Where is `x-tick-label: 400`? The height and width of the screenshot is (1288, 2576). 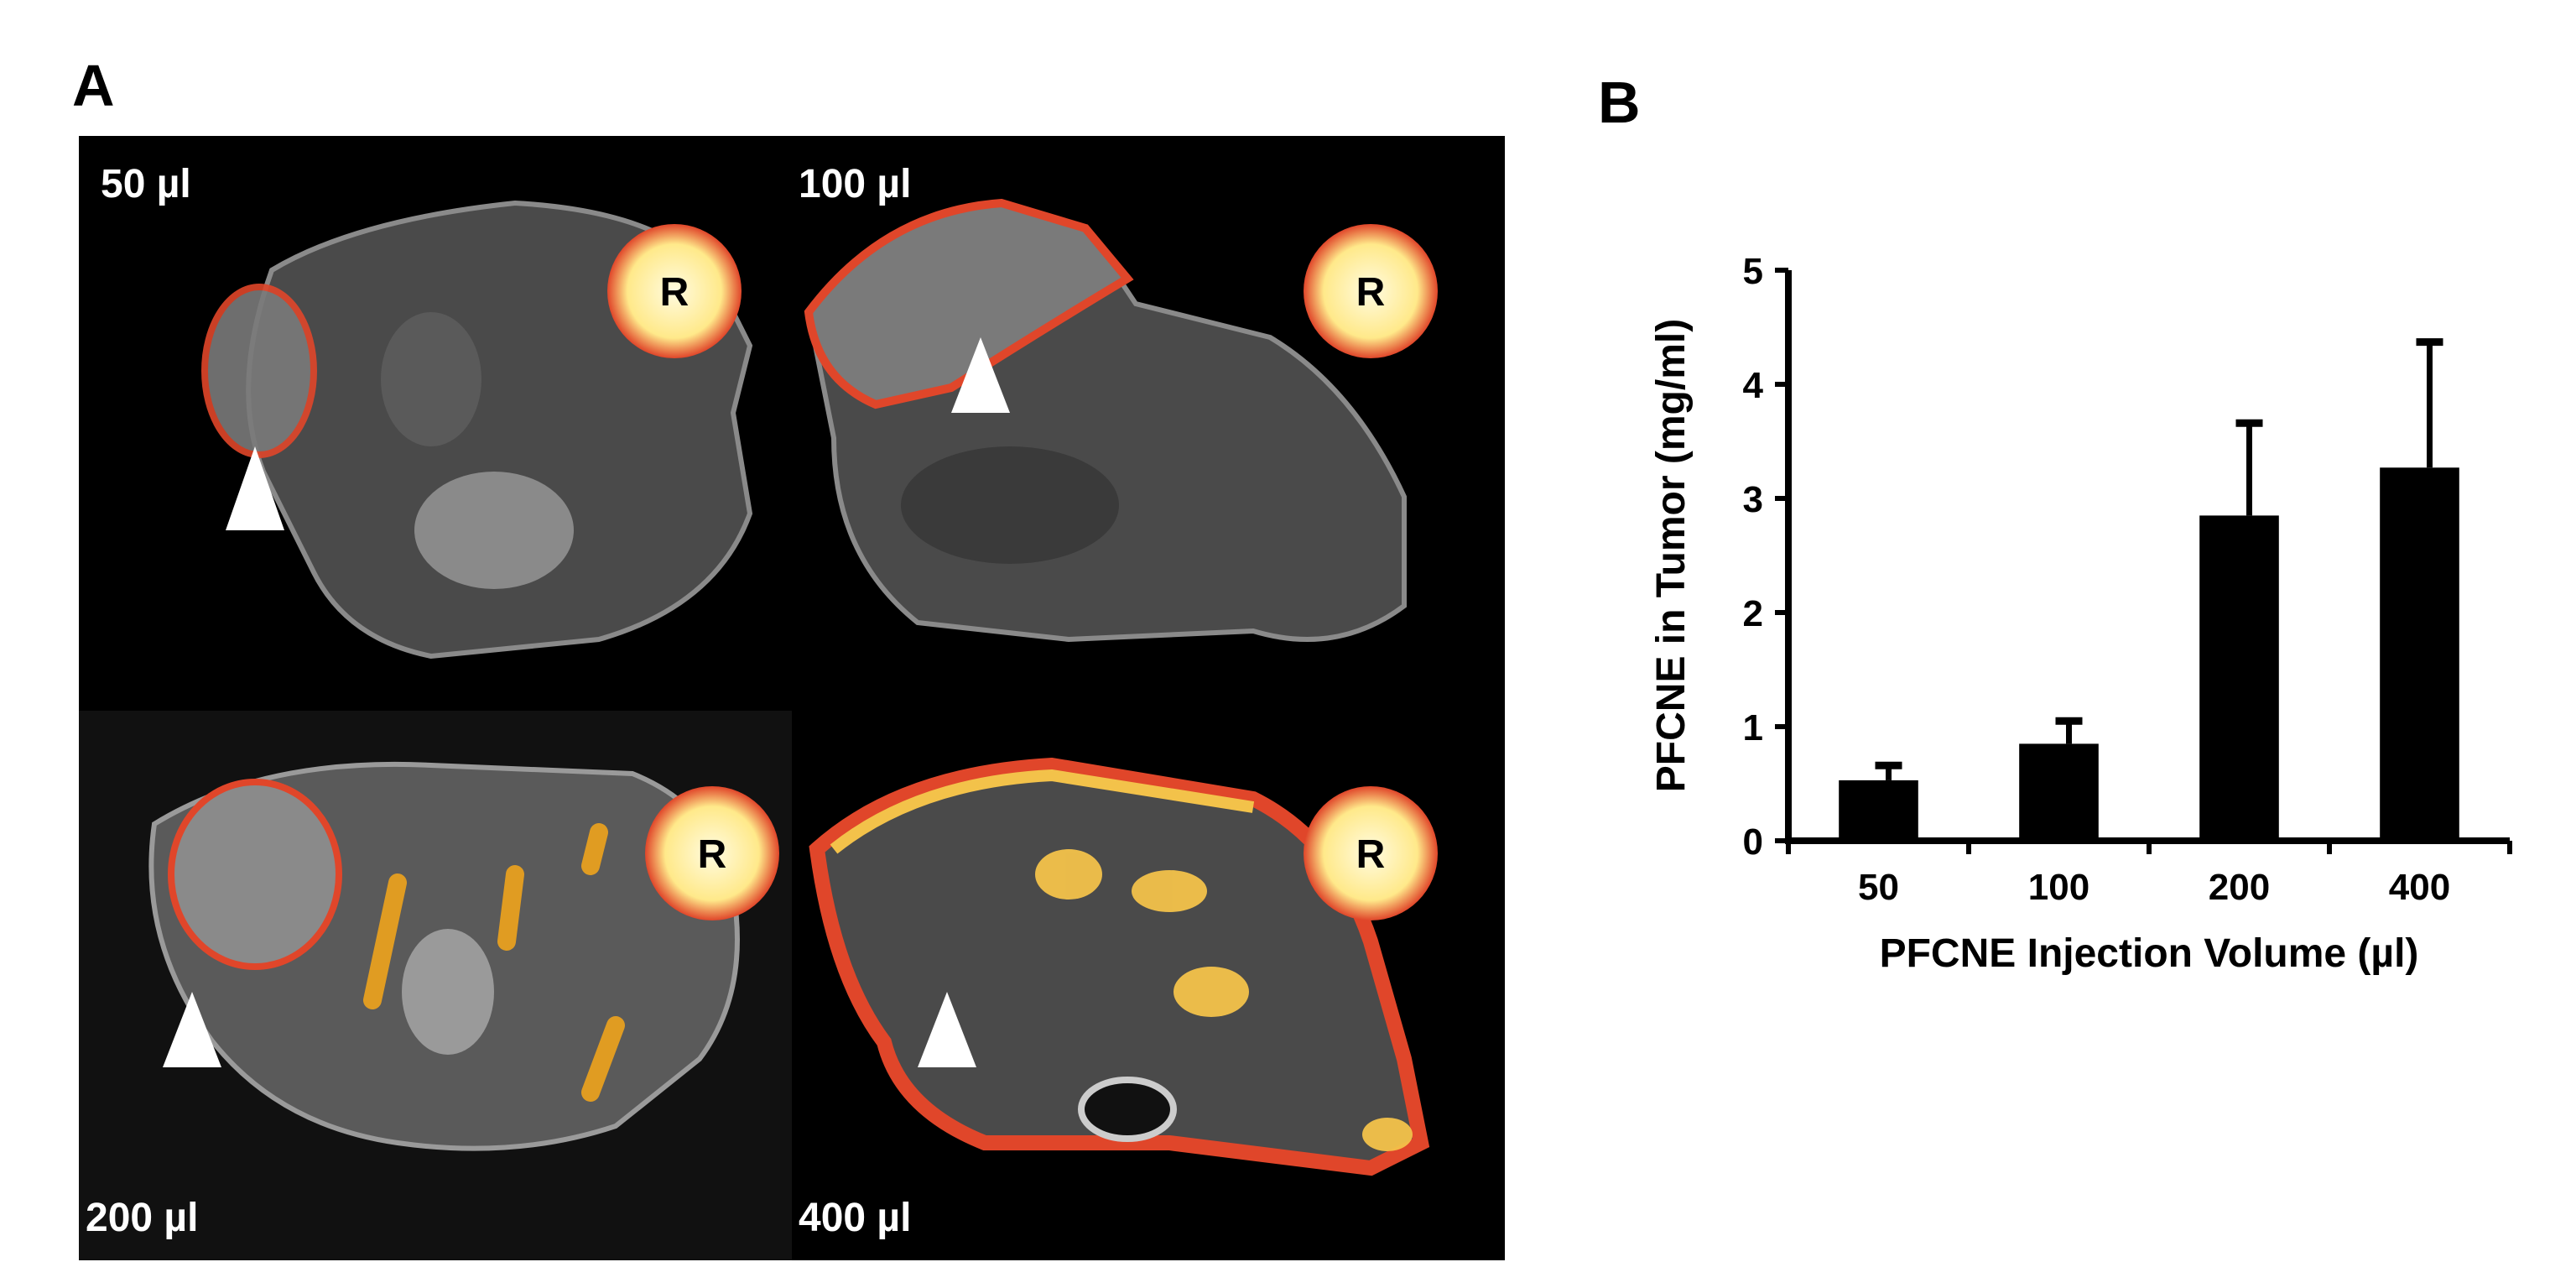 x-tick-label: 400 is located at coordinates (2419, 888).